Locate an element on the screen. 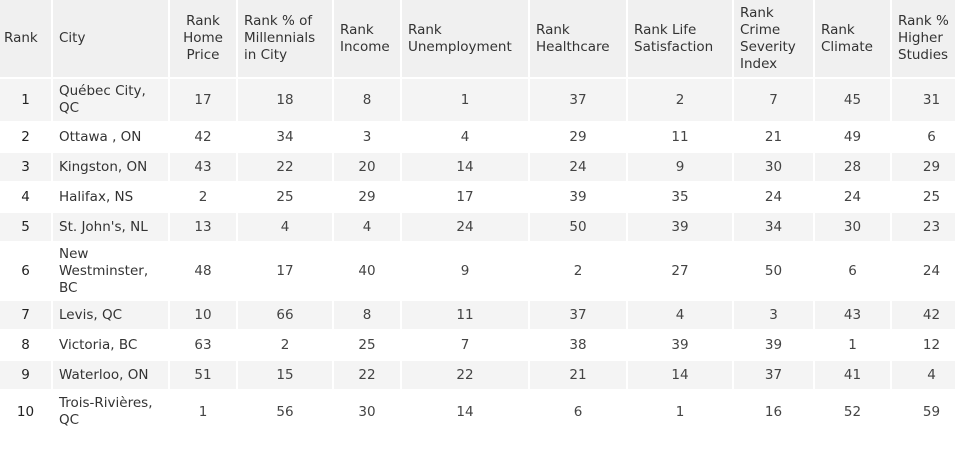 Image resolution: width=955 pixels, height=451 pixels. cell-rank: 6 is located at coordinates (25, 270).